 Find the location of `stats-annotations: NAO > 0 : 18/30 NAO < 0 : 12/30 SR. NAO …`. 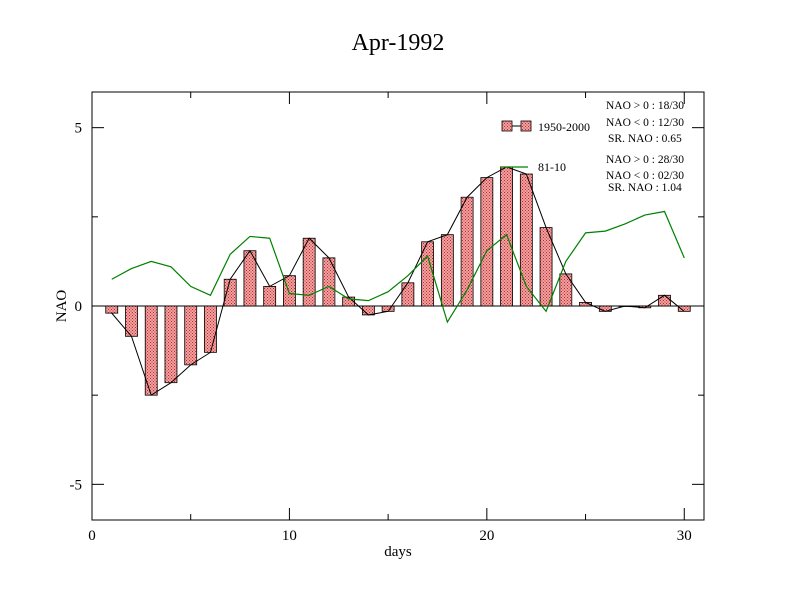

stats-annotations: NAO > 0 : 18/30 NAO < 0 : 12/30 SR. NAO … is located at coordinates (645, 147).